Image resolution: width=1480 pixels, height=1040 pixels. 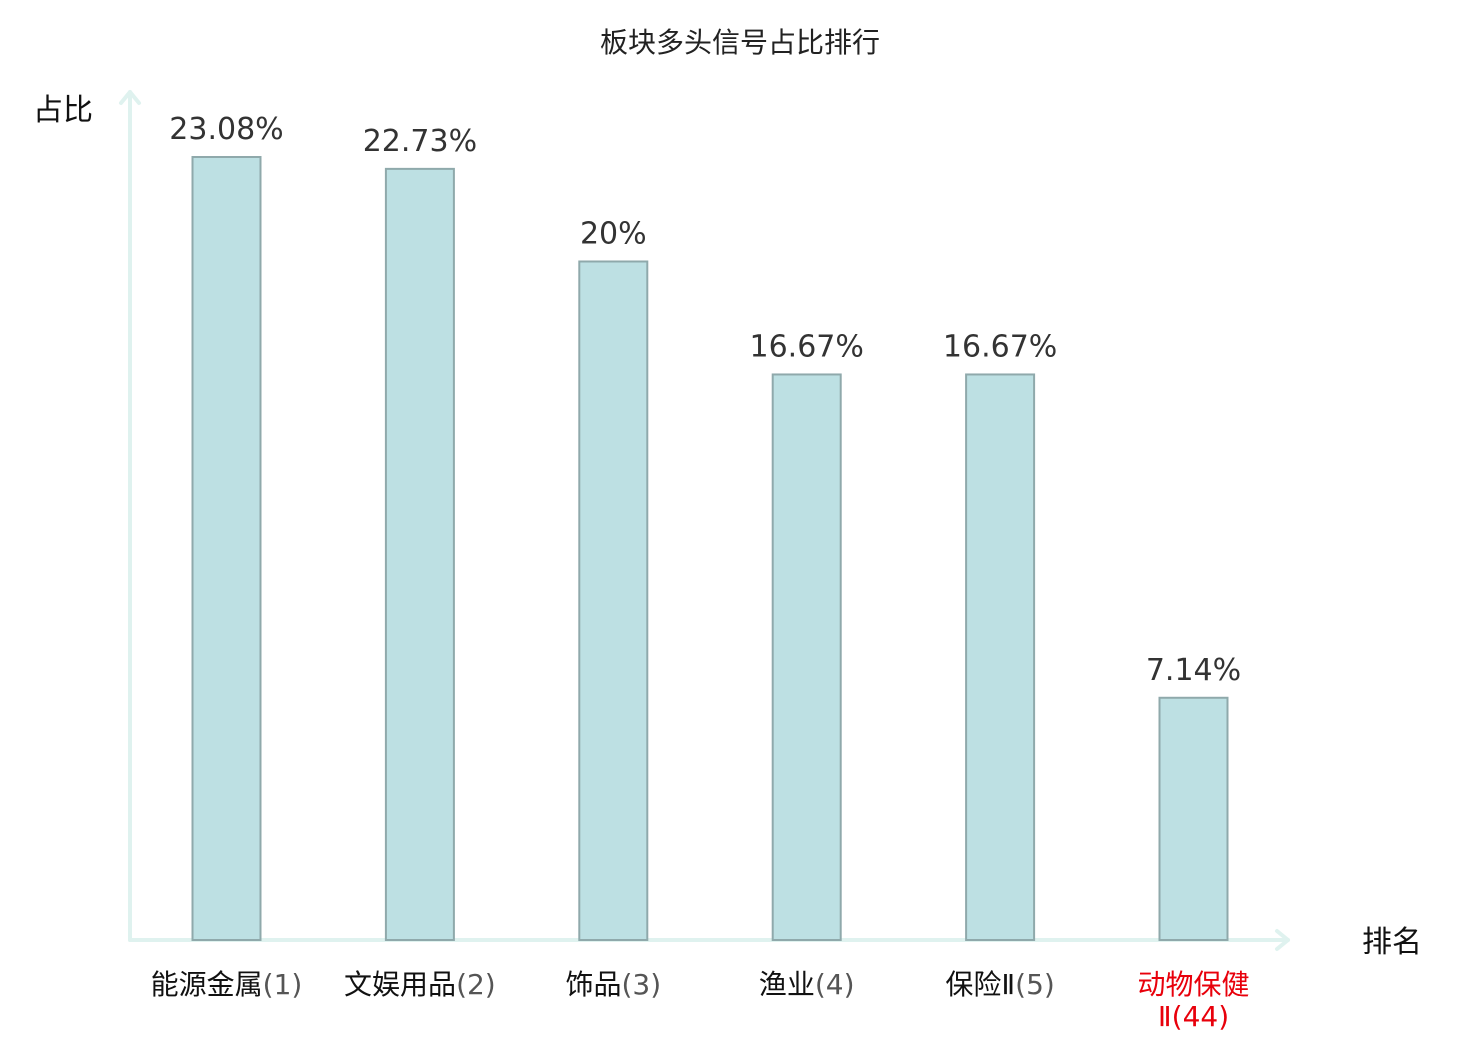 What do you see at coordinates (613, 233) in the screenshot?
I see `value-label: 20%` at bounding box center [613, 233].